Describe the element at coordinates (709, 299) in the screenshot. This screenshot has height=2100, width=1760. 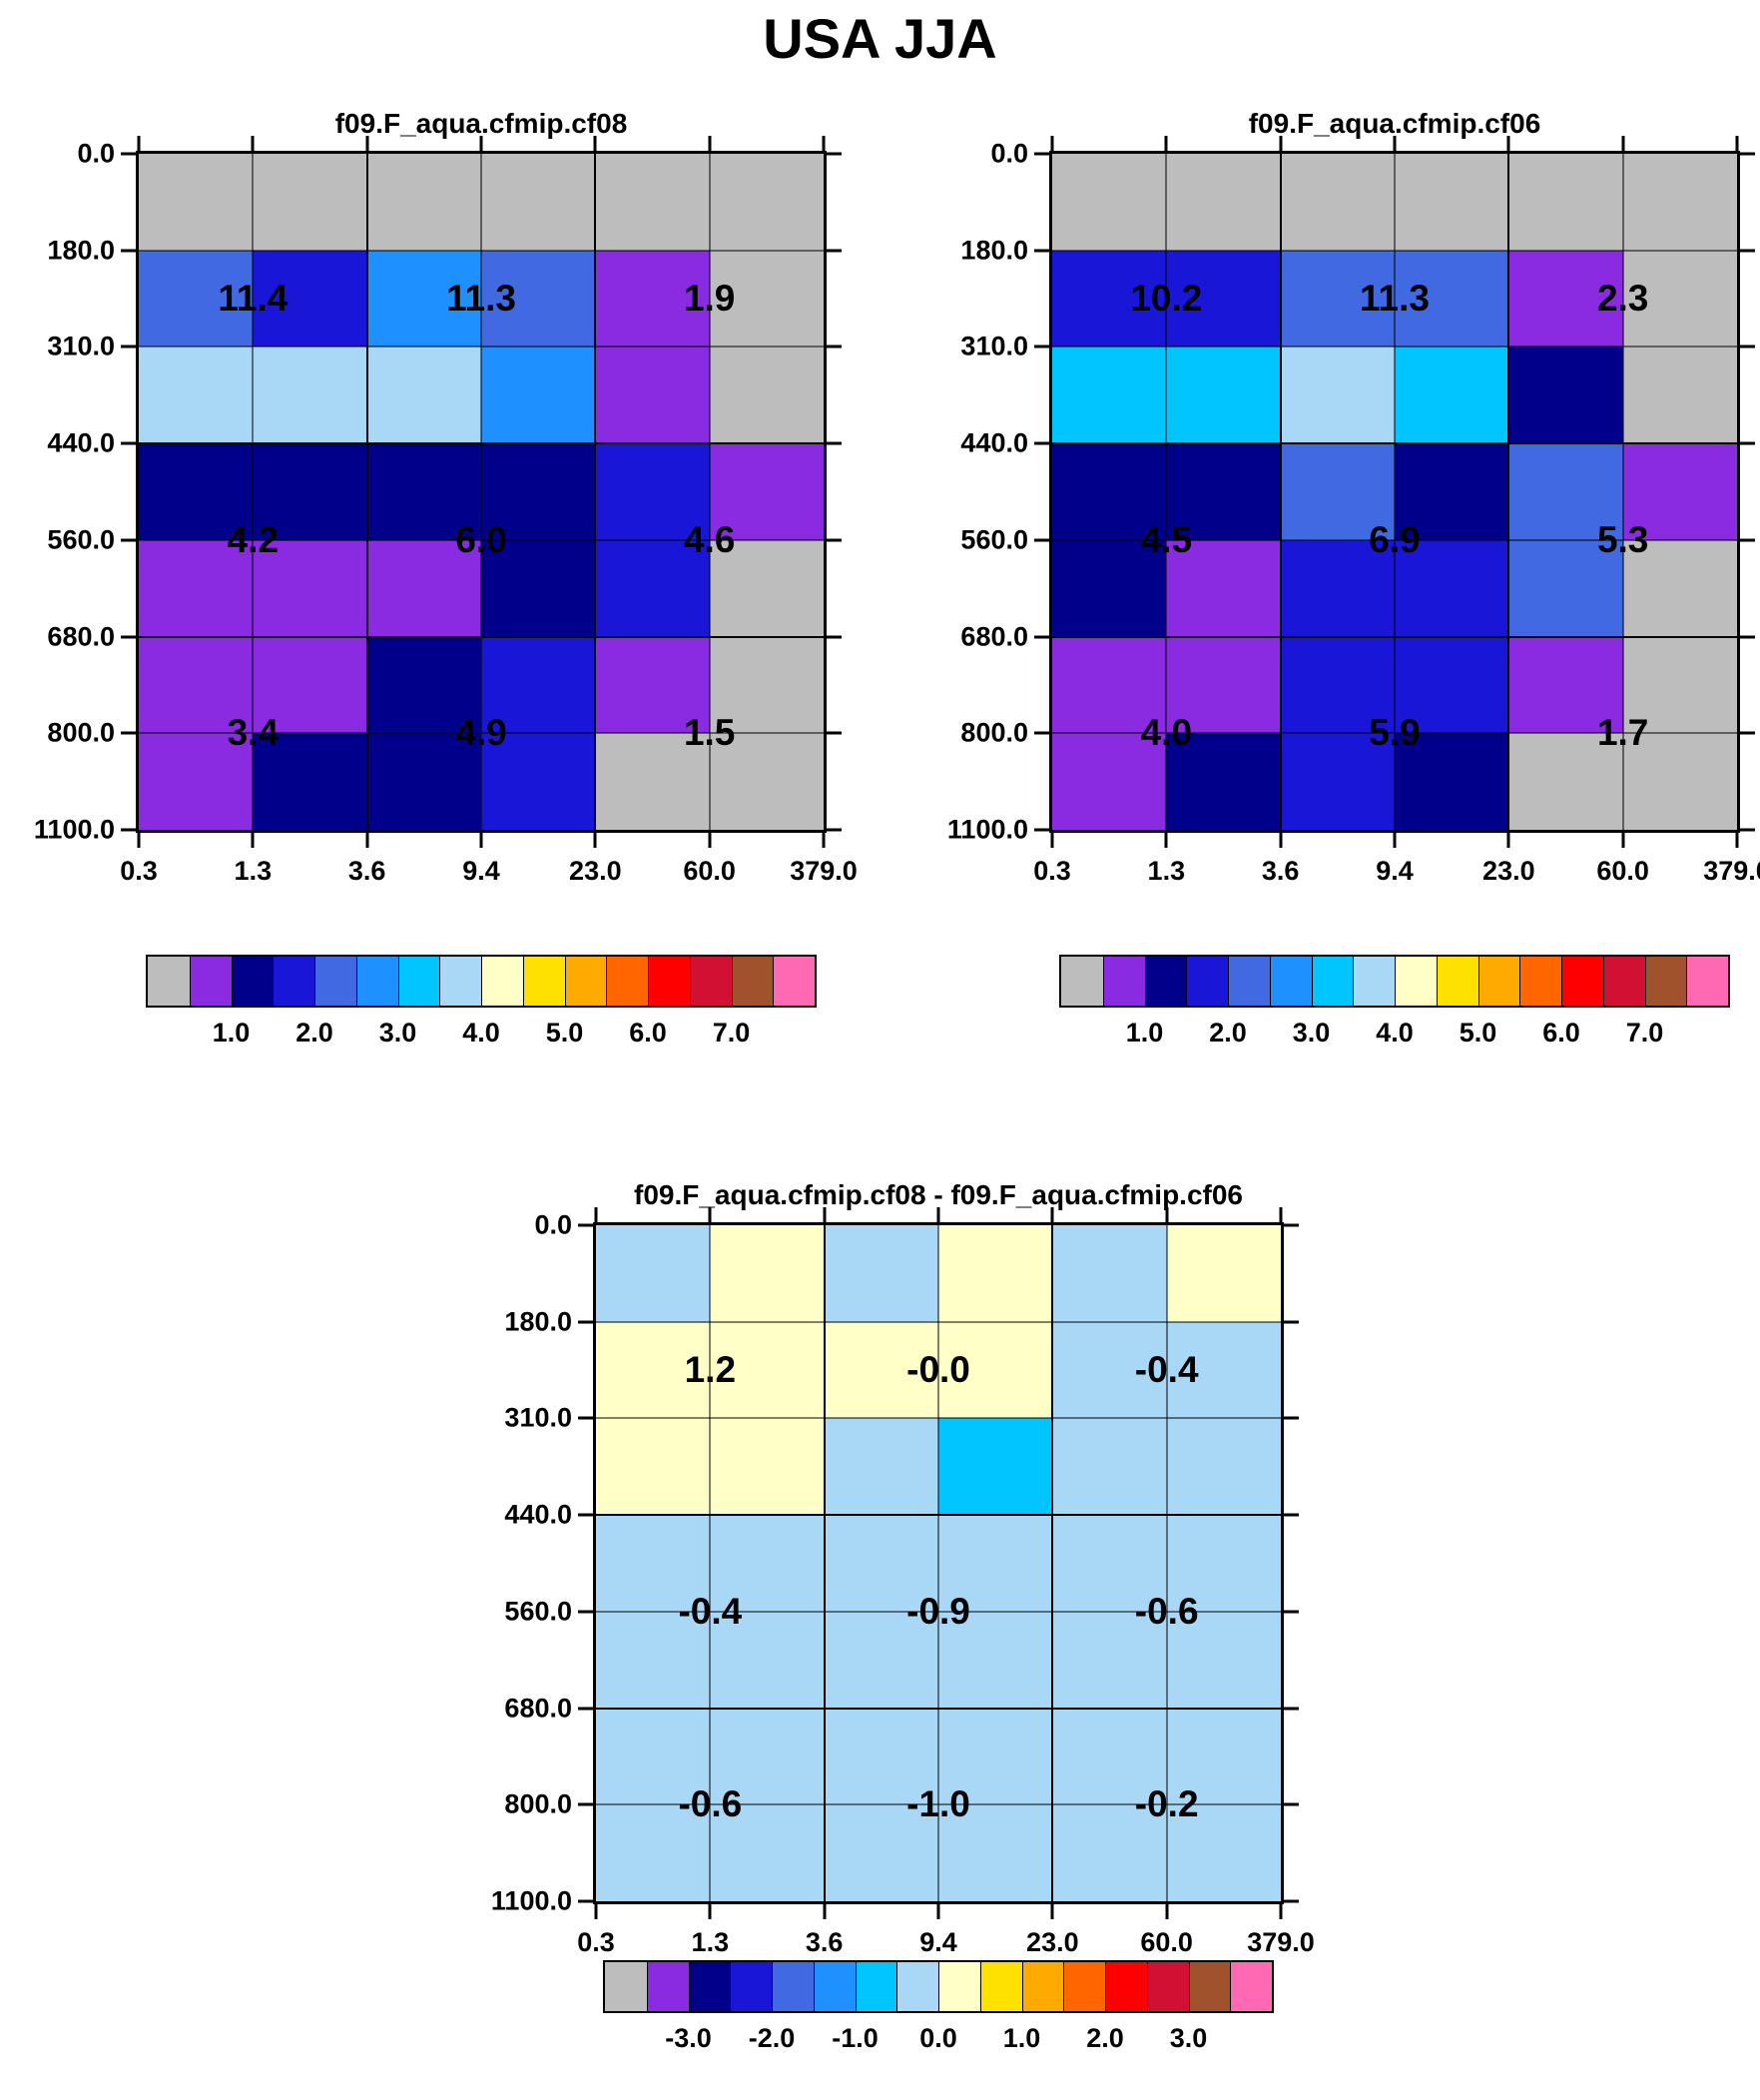
I see `block-value-label: 1.9` at that location.